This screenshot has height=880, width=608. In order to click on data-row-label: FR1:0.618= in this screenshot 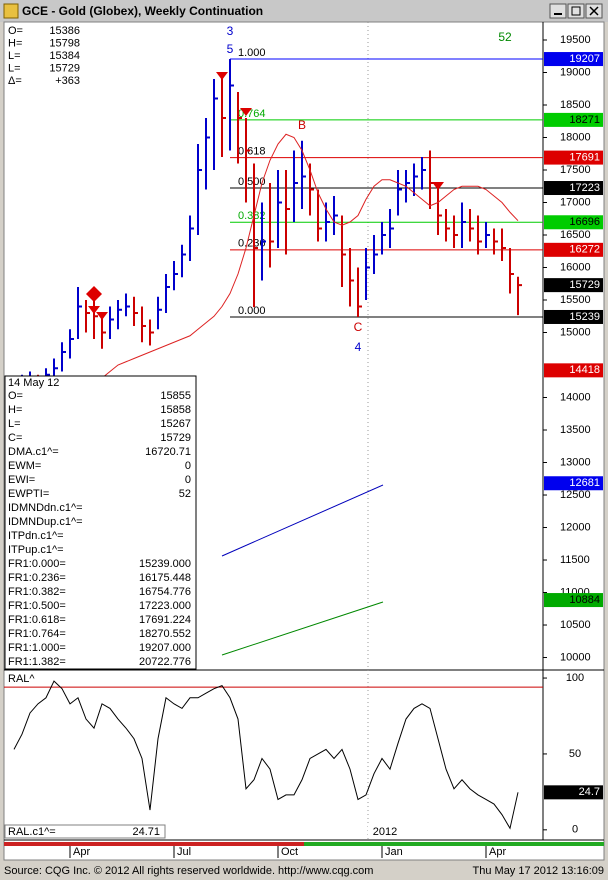, I will do `click(37, 620)`.